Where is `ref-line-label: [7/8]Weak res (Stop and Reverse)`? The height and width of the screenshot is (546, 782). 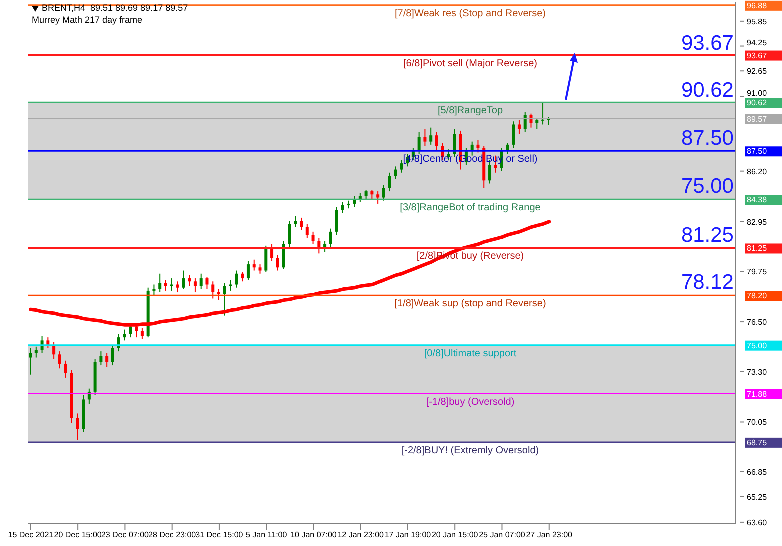
ref-line-label: [7/8]Weak res (Stop and Reverse) is located at coordinates (470, 14).